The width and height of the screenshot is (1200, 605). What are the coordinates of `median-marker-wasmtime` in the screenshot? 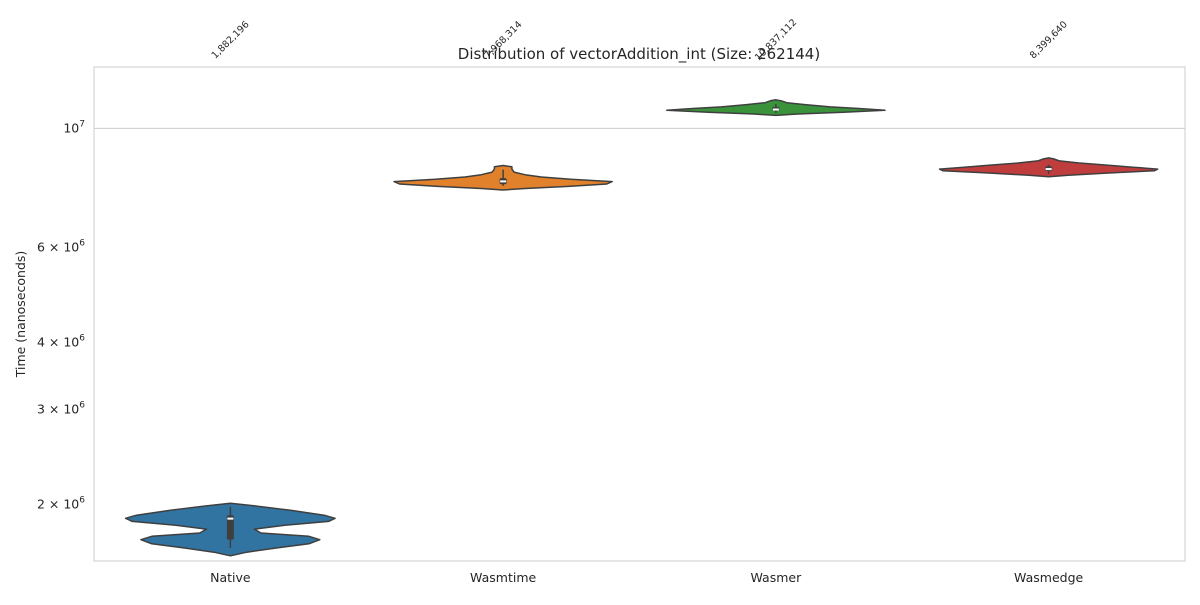 It's located at (503, 181).